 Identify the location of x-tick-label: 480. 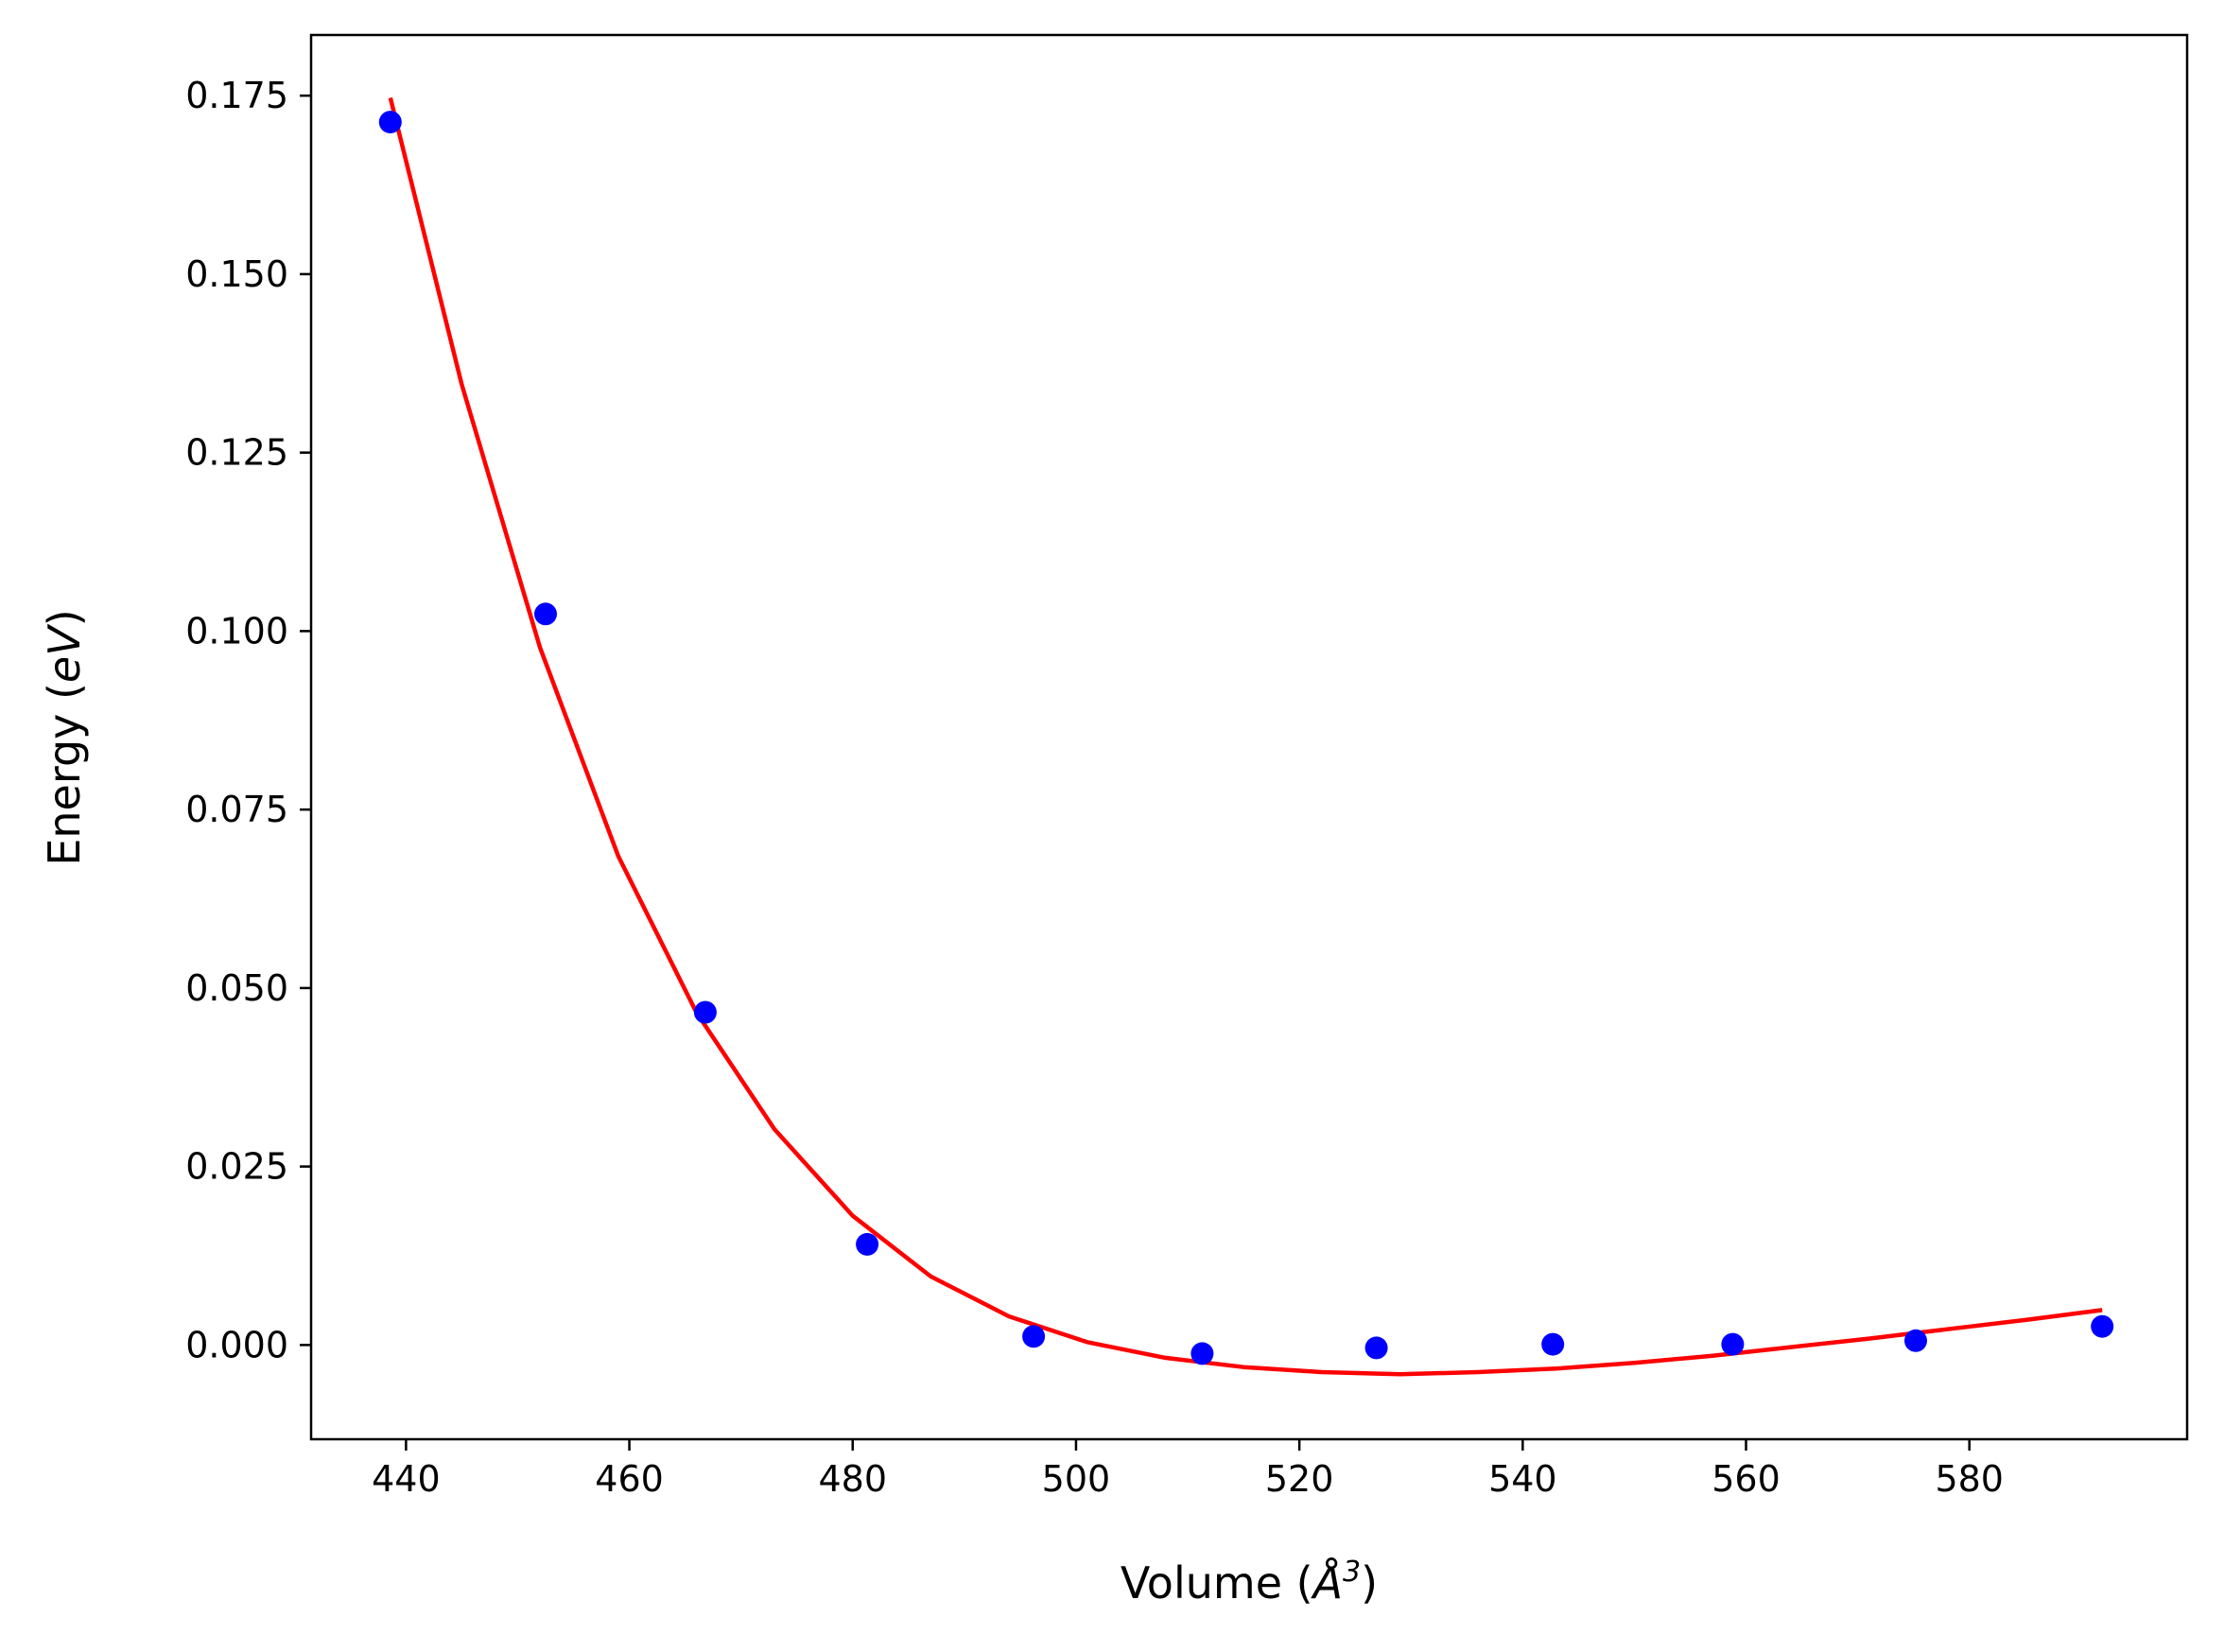
(853, 1479).